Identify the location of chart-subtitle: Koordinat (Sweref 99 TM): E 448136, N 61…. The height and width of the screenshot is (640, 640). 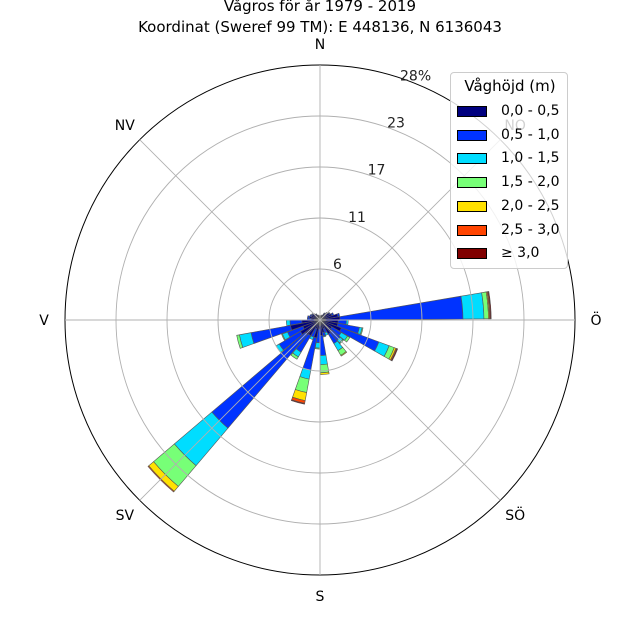
(320, 27).